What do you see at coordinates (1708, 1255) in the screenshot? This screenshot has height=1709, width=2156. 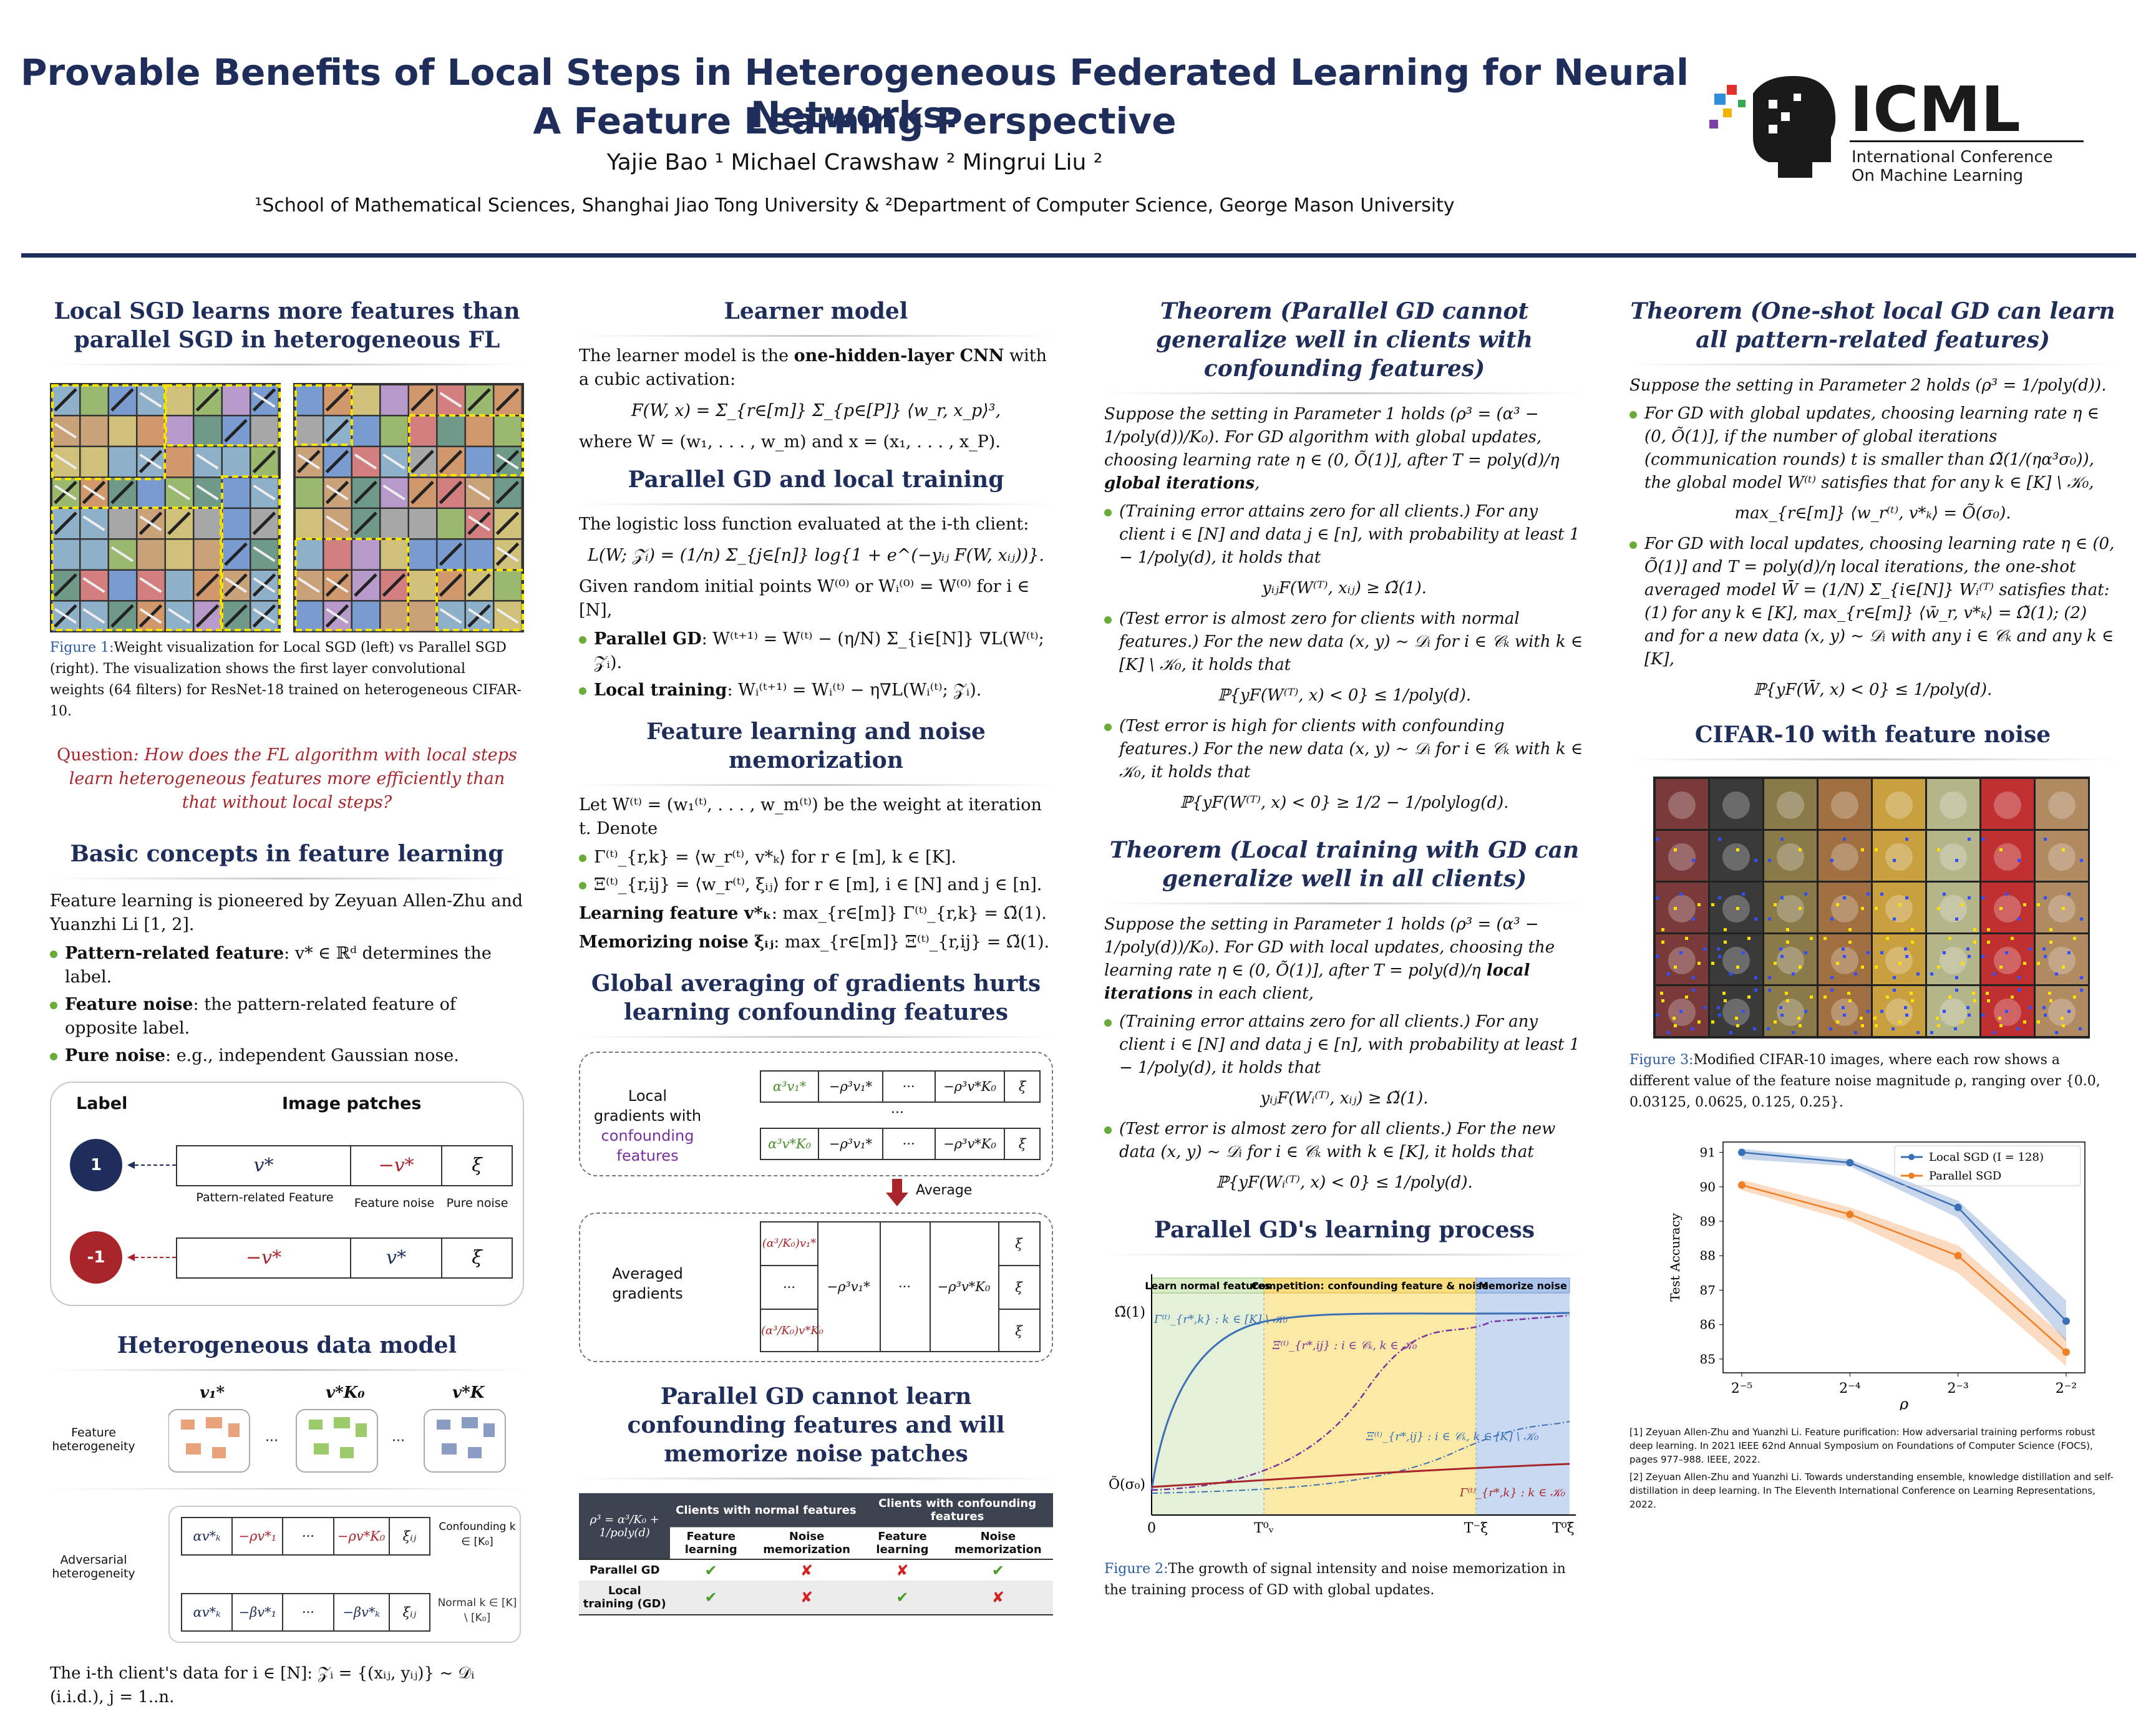 I see `y-tick-label: 88` at bounding box center [1708, 1255].